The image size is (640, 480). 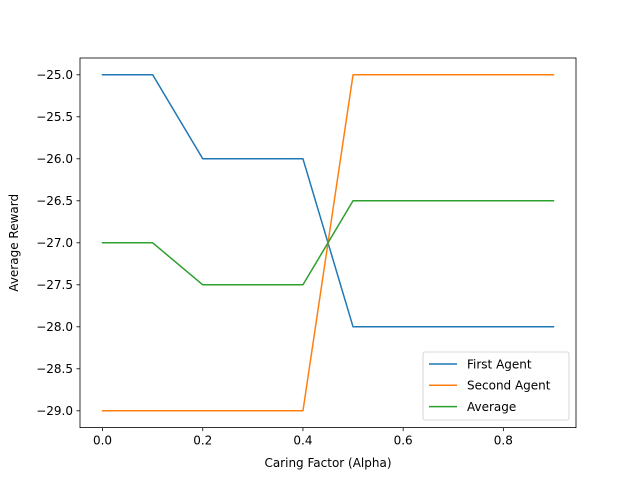 What do you see at coordinates (302, 441) in the screenshot?
I see `x-tick-label: 0.4` at bounding box center [302, 441].